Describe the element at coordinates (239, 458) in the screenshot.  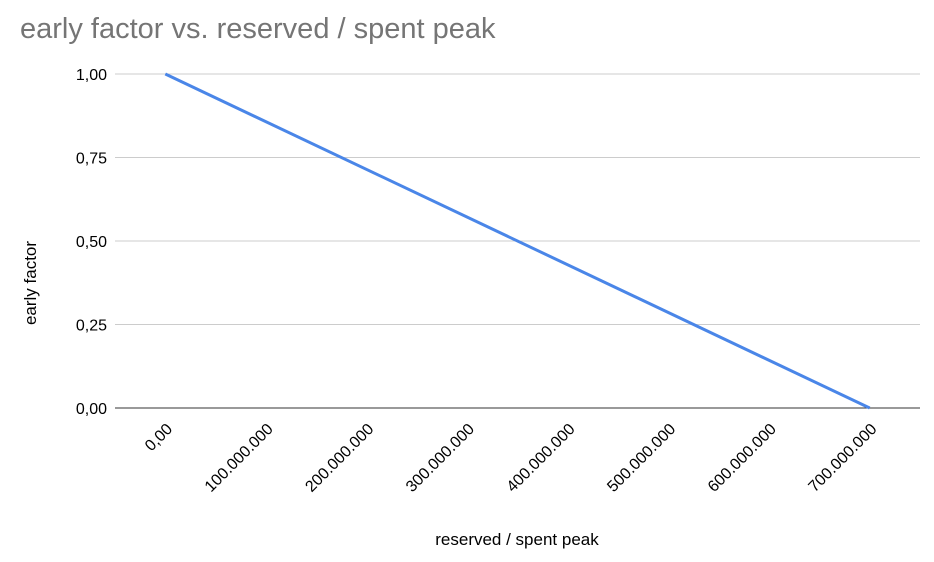
I see `x-tick-label: 100.000.000` at that location.